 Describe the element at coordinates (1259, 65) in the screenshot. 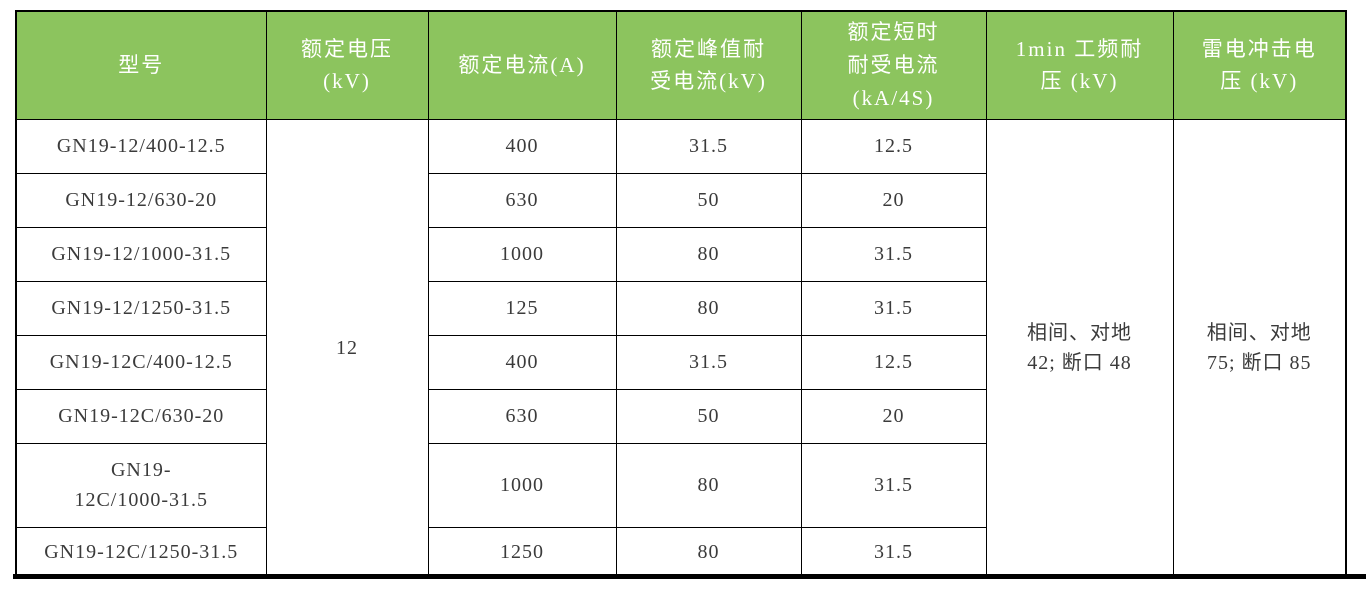

I see `col-header-lightning-impulse: 雷电冲击电 压 (kV)` at that location.